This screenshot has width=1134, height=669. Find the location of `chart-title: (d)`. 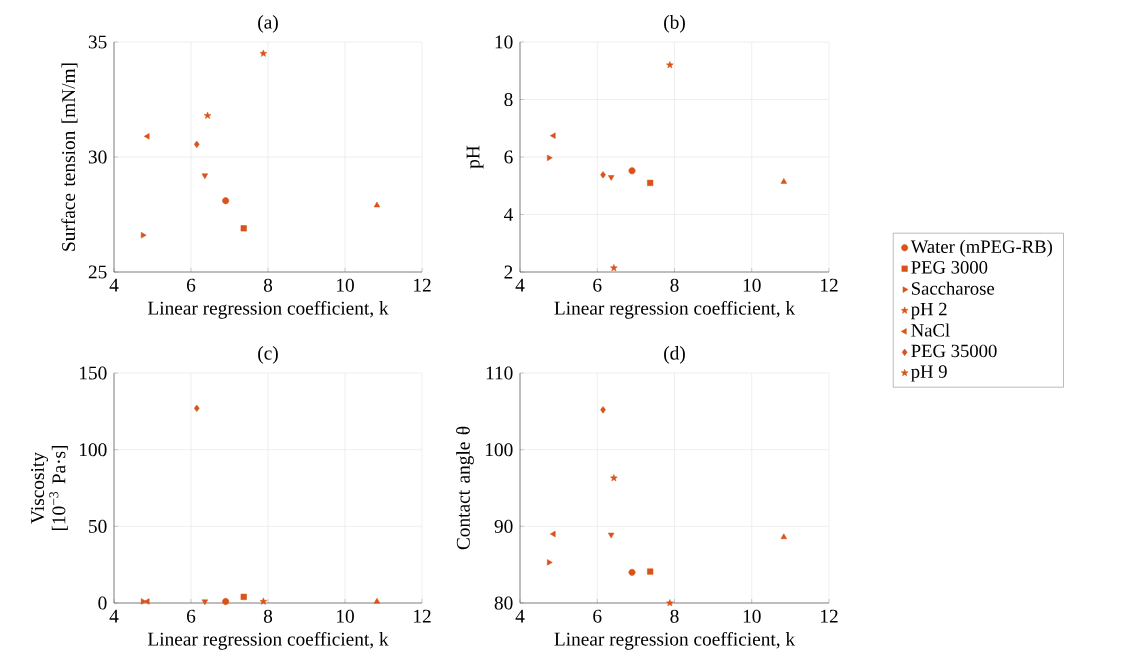

chart-title: (d) is located at coordinates (674, 355).